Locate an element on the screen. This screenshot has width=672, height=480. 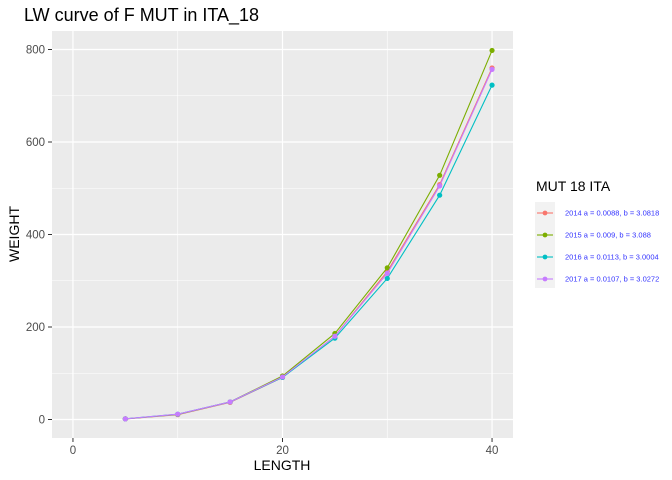
legend-label: 2017 a = 0.0107, b = 3.0272 is located at coordinates (612, 279).